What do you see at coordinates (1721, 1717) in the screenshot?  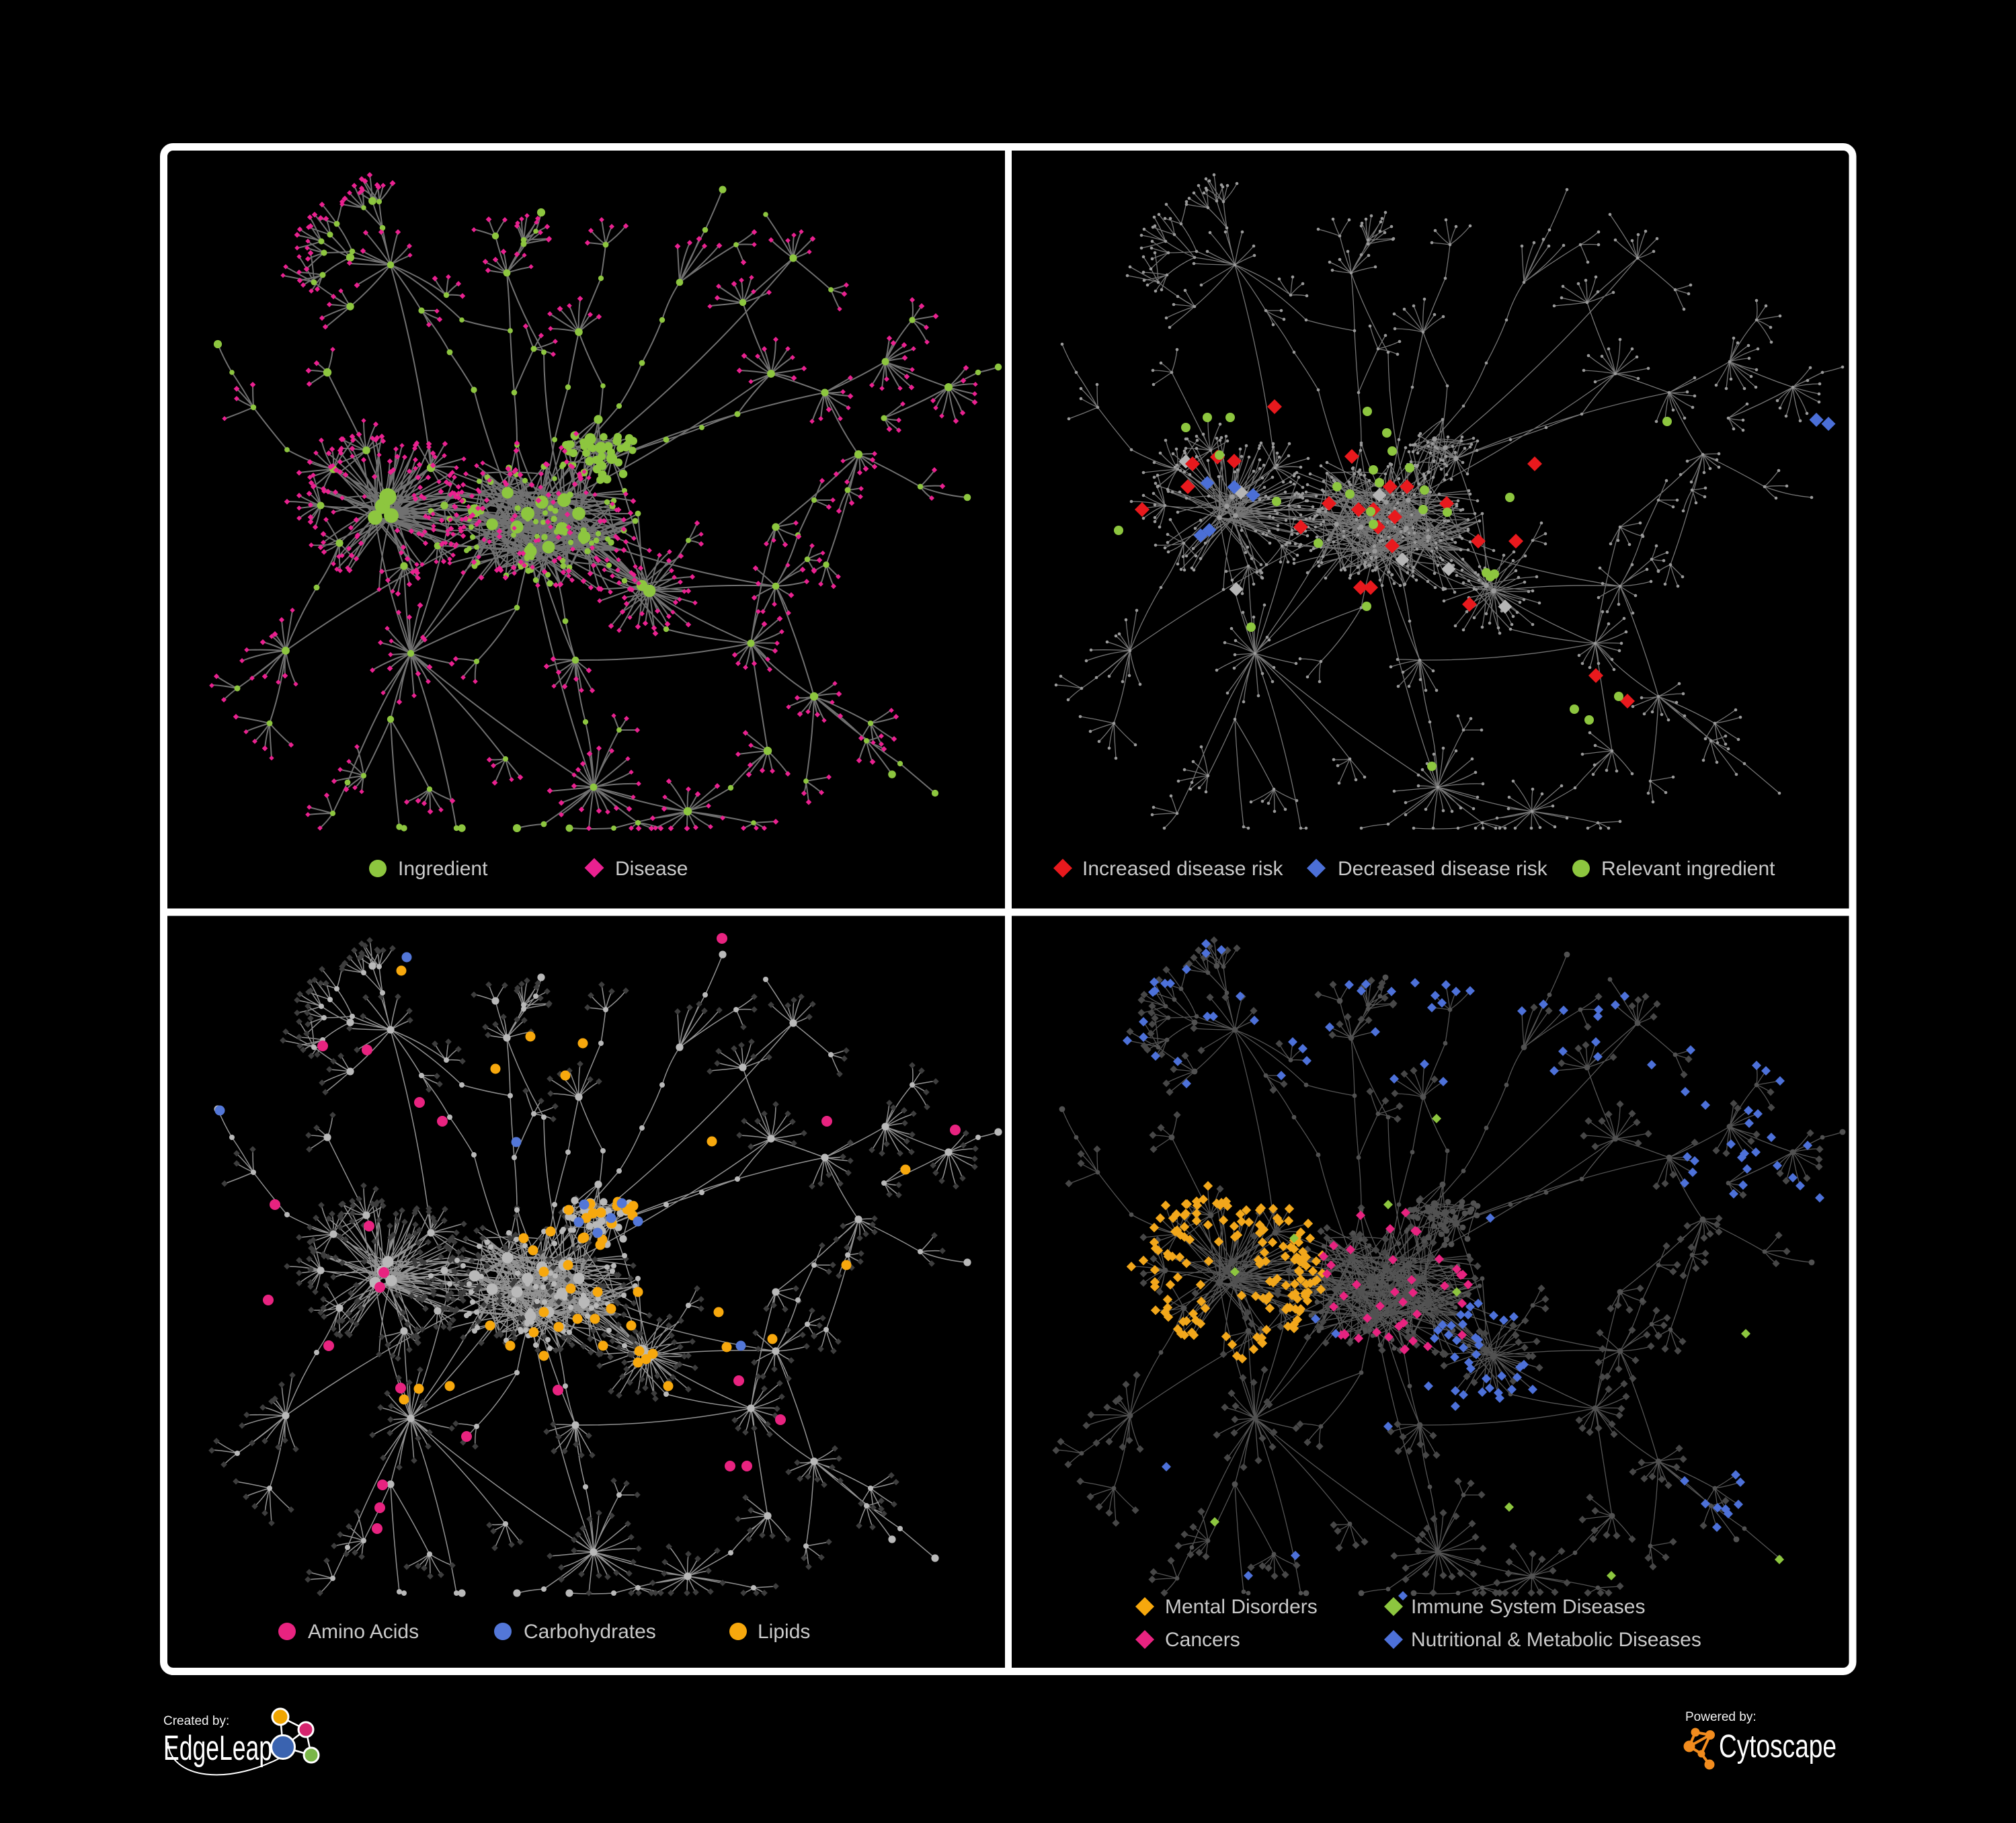 I see `svg-text: Powered by:` at bounding box center [1721, 1717].